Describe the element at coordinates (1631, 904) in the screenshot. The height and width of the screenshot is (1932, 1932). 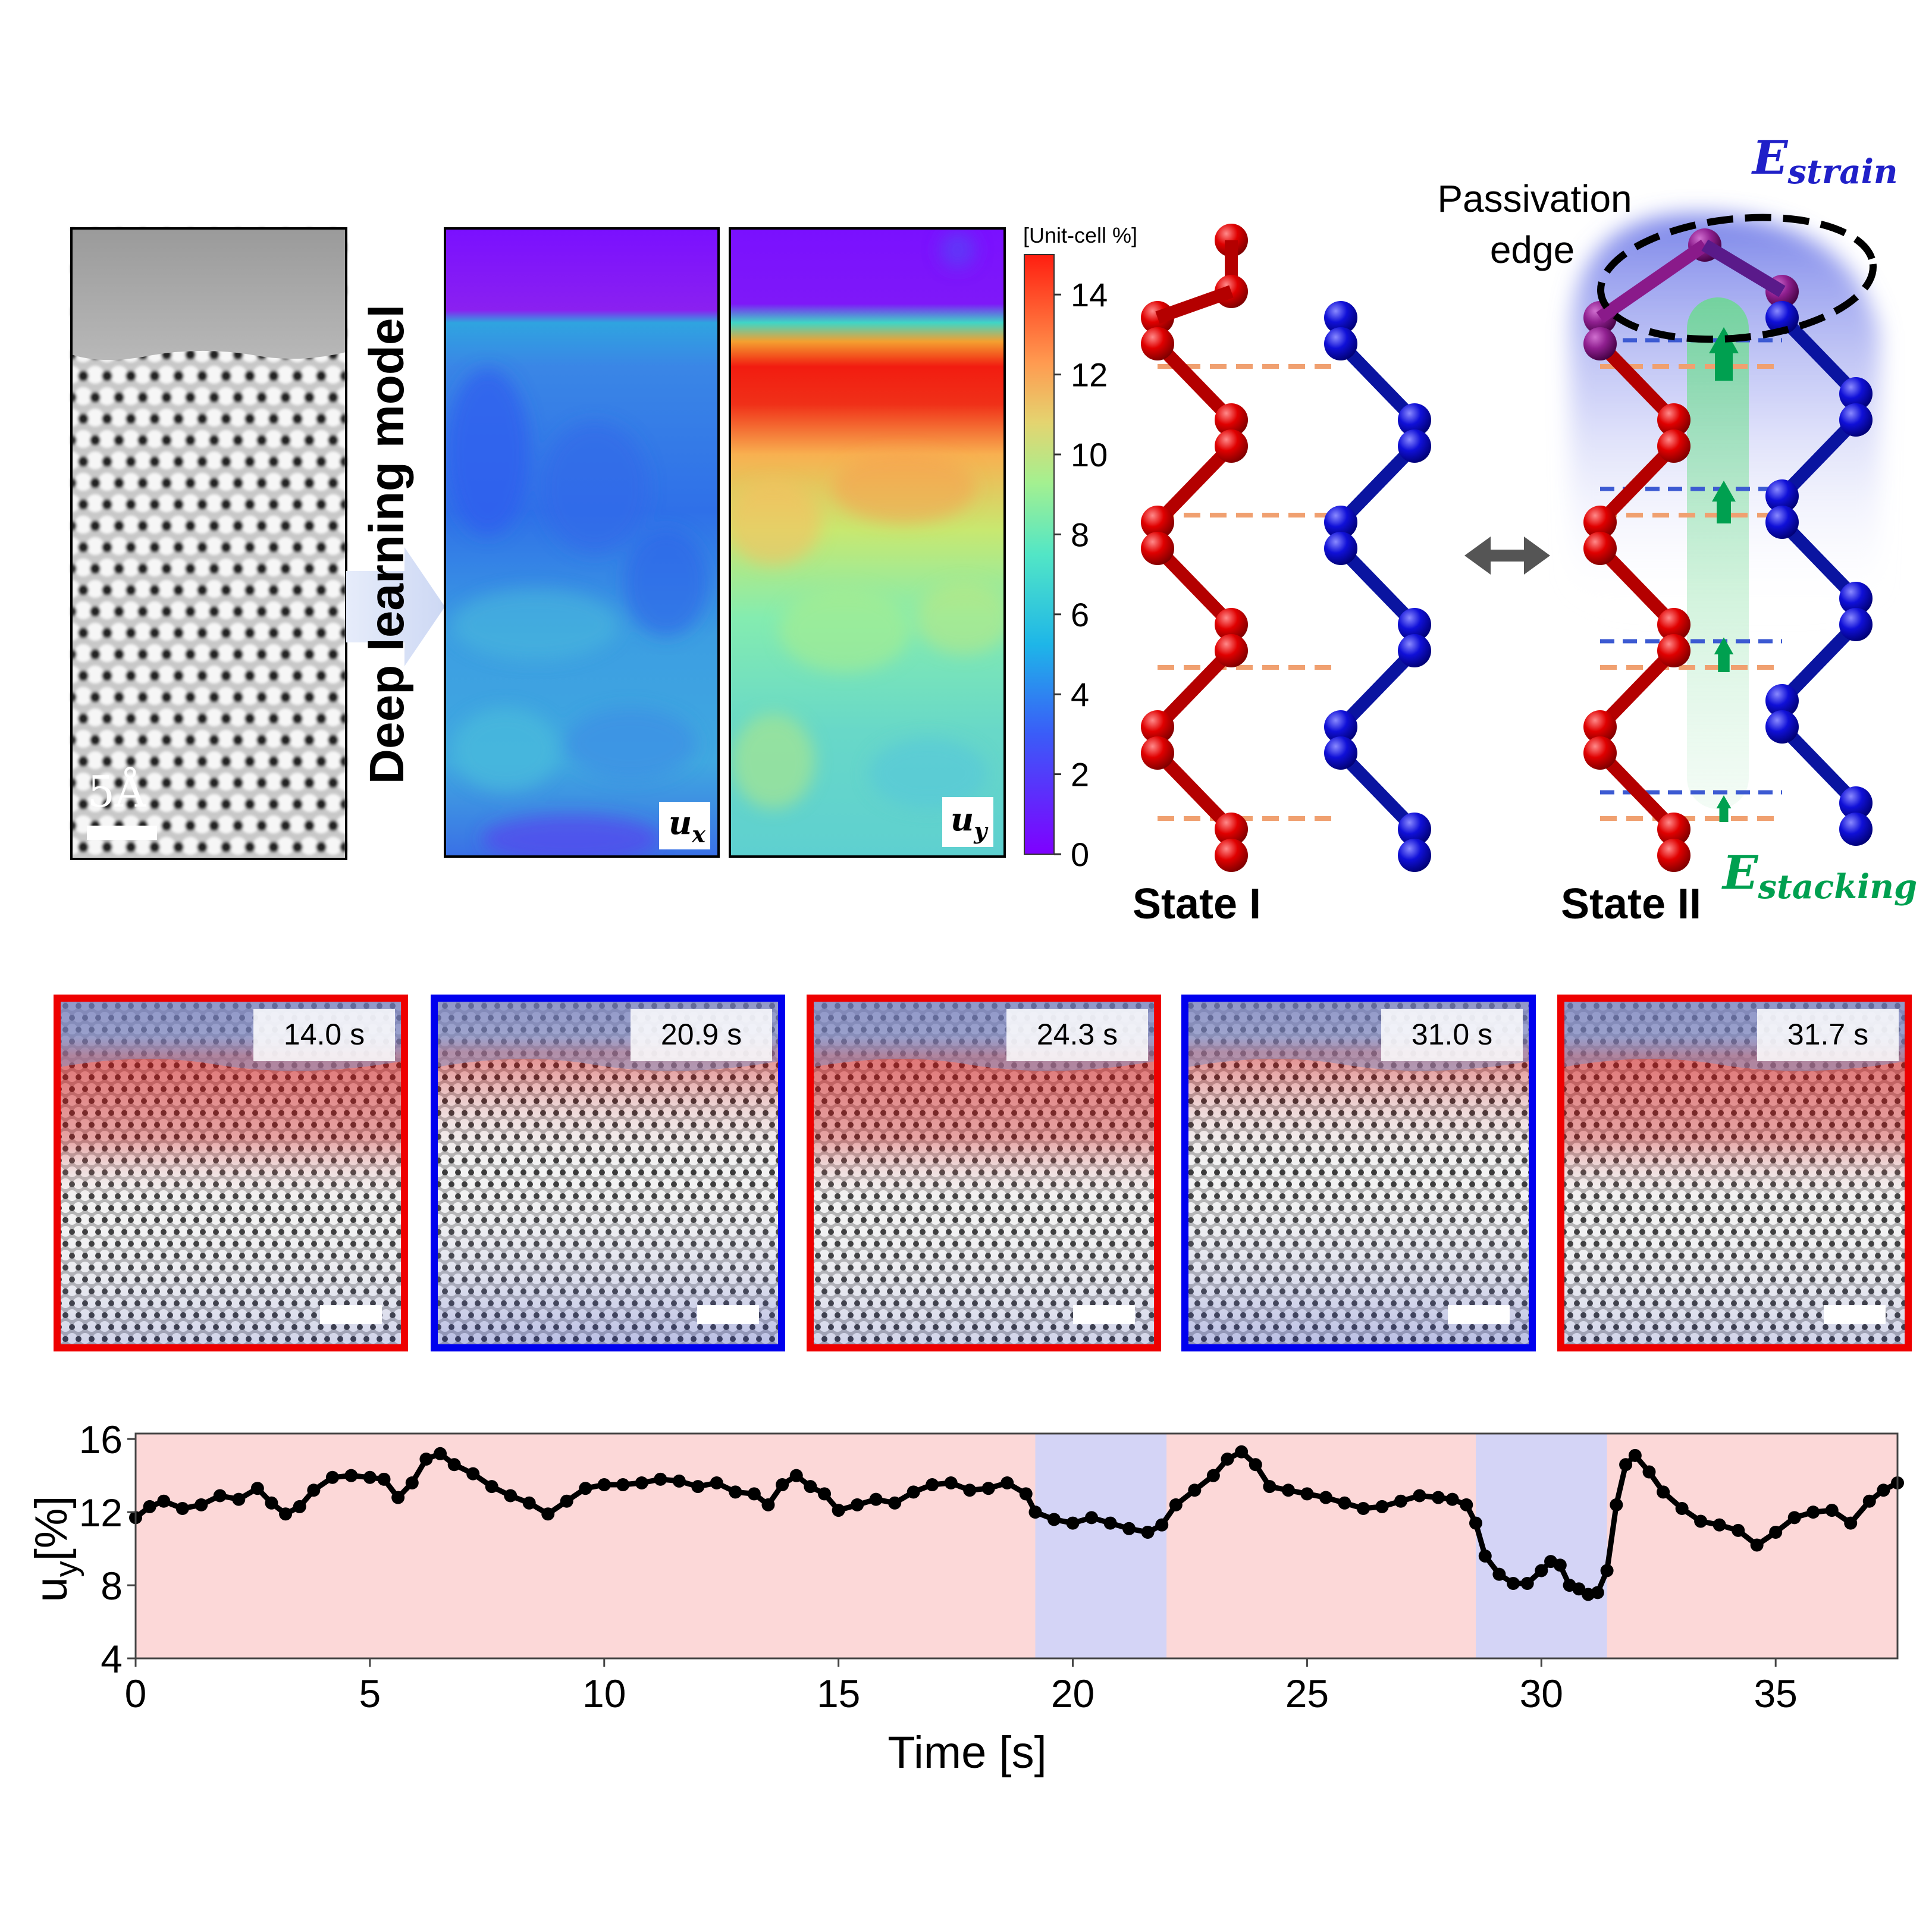
I see `state-2-label: State II` at that location.